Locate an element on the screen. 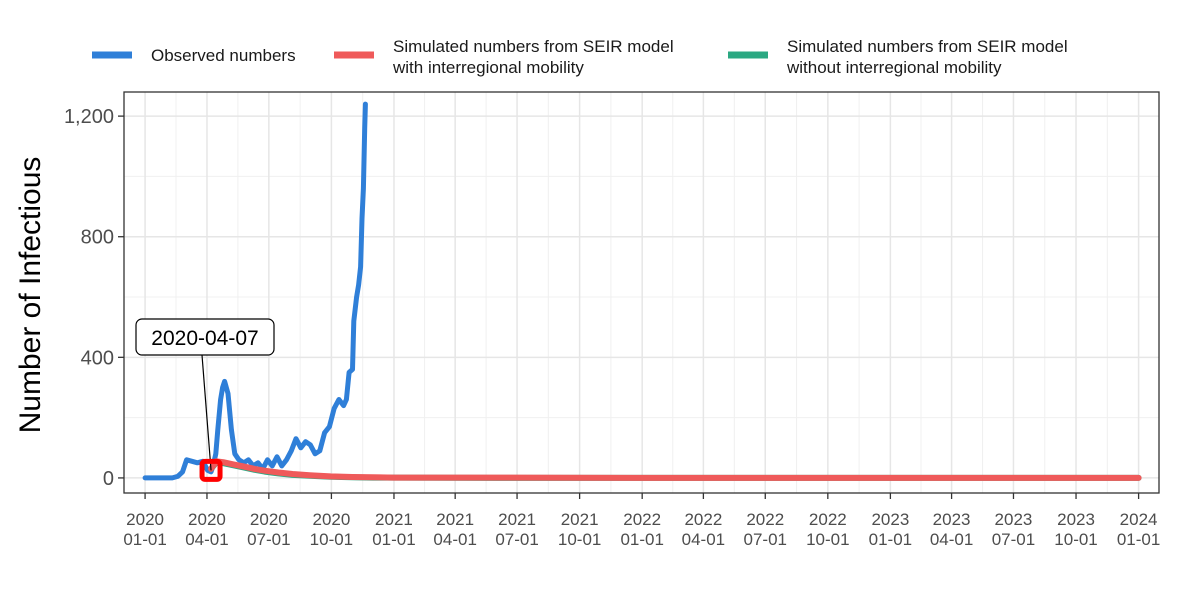 The width and height of the screenshot is (1200, 600). y-tick-label: 1,200 is located at coordinates (89, 117).